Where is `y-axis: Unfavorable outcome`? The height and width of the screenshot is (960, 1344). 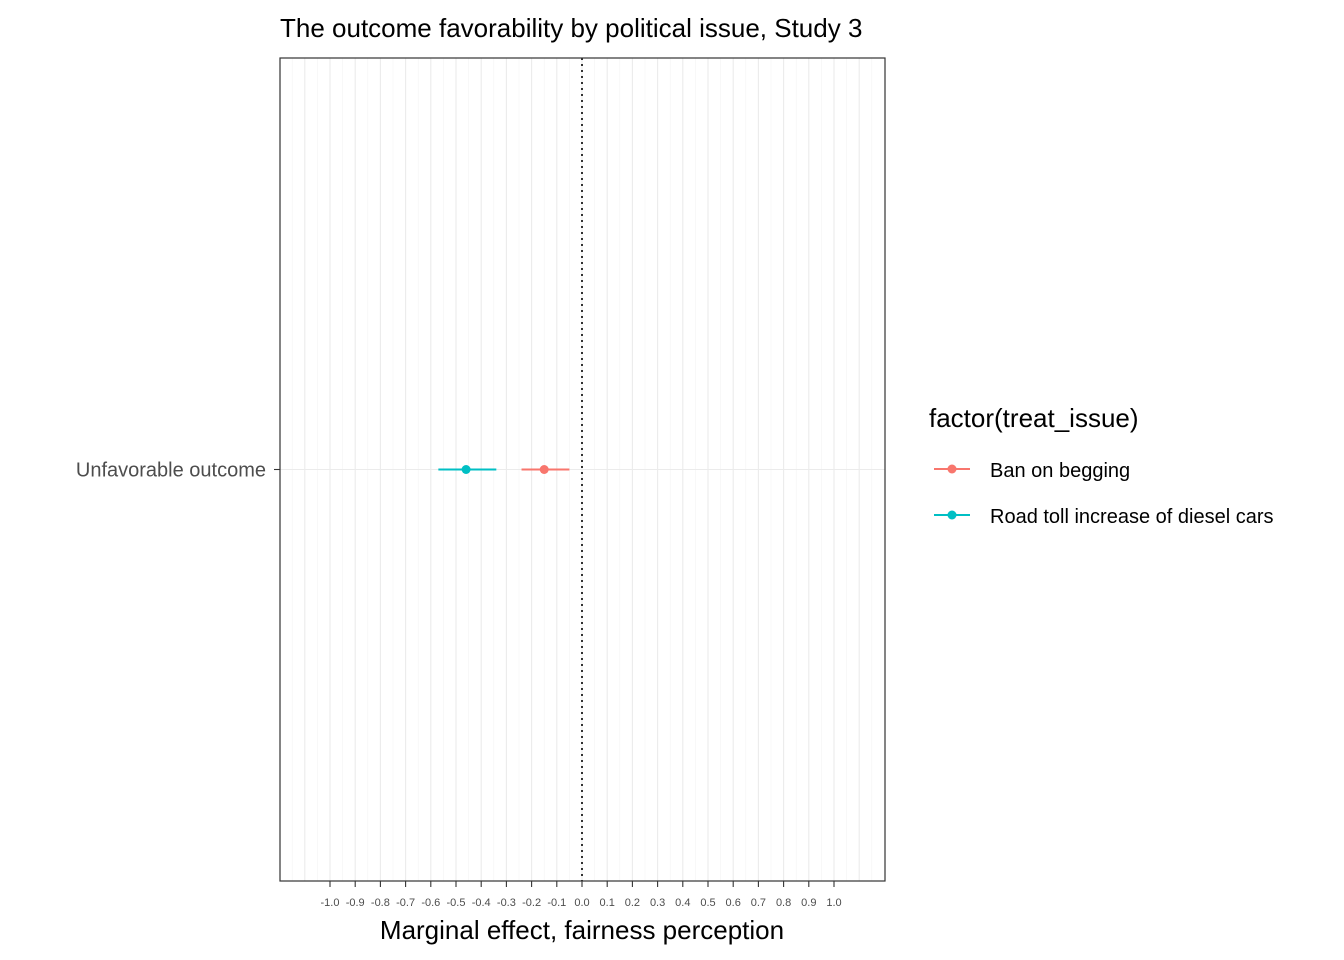 y-axis: Unfavorable outcome is located at coordinates (178, 471).